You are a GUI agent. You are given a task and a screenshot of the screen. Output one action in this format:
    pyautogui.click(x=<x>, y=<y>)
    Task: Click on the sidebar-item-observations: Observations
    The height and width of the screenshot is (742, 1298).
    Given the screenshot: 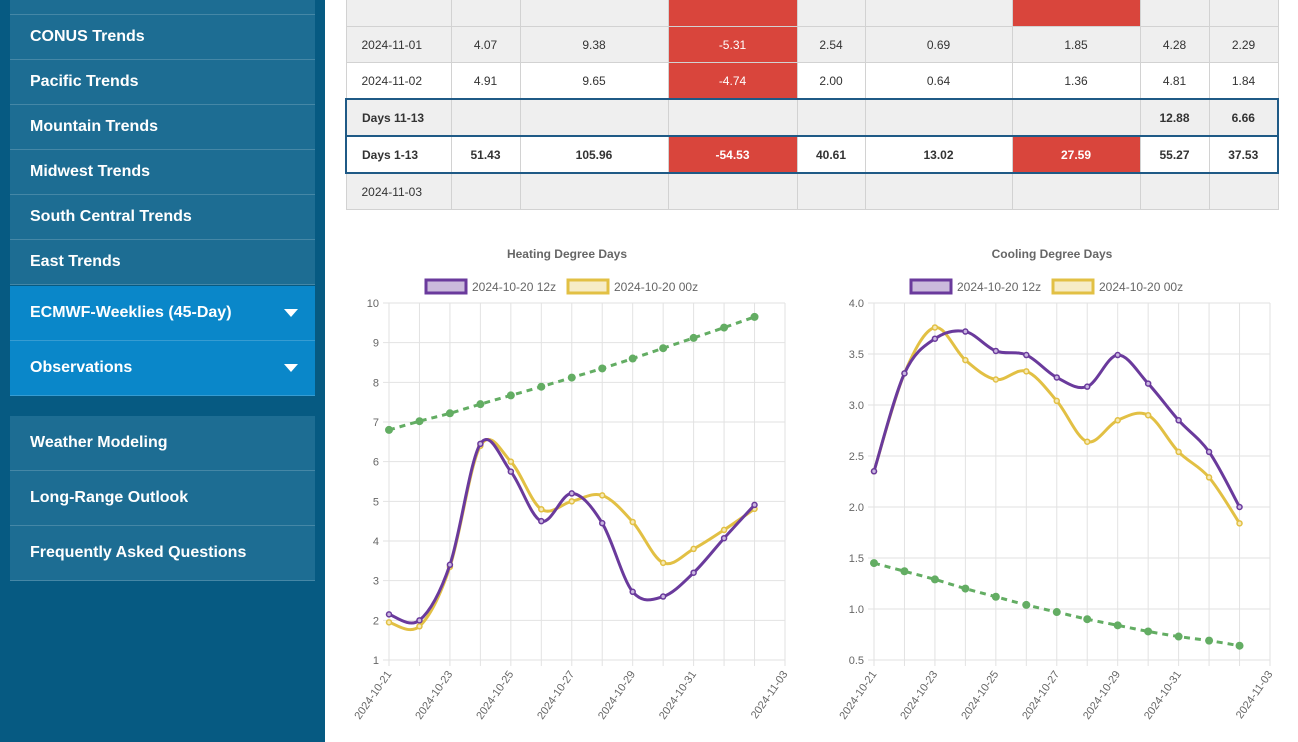 What is the action you would take?
    pyautogui.click(x=162, y=368)
    